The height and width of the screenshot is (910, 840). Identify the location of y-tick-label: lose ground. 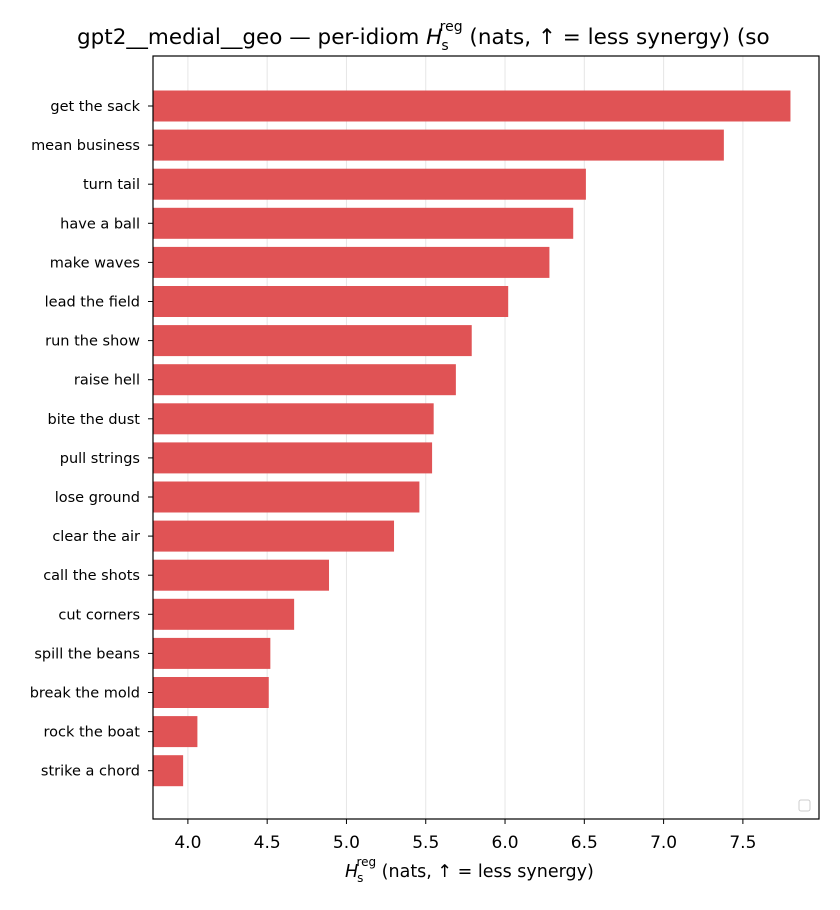
(97, 498).